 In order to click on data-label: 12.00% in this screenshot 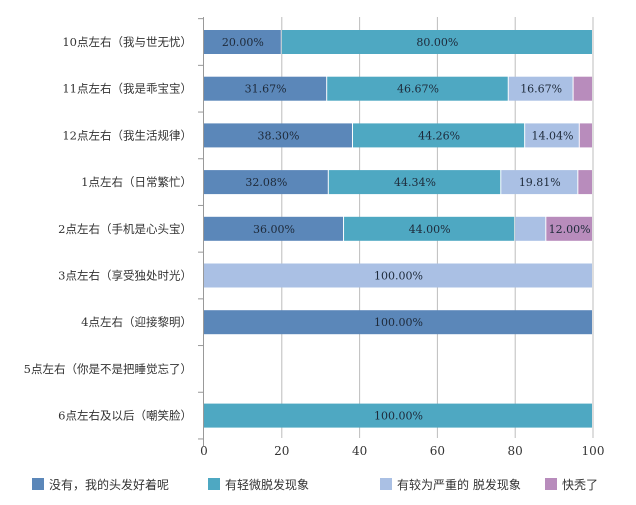, I will do `click(570, 229)`.